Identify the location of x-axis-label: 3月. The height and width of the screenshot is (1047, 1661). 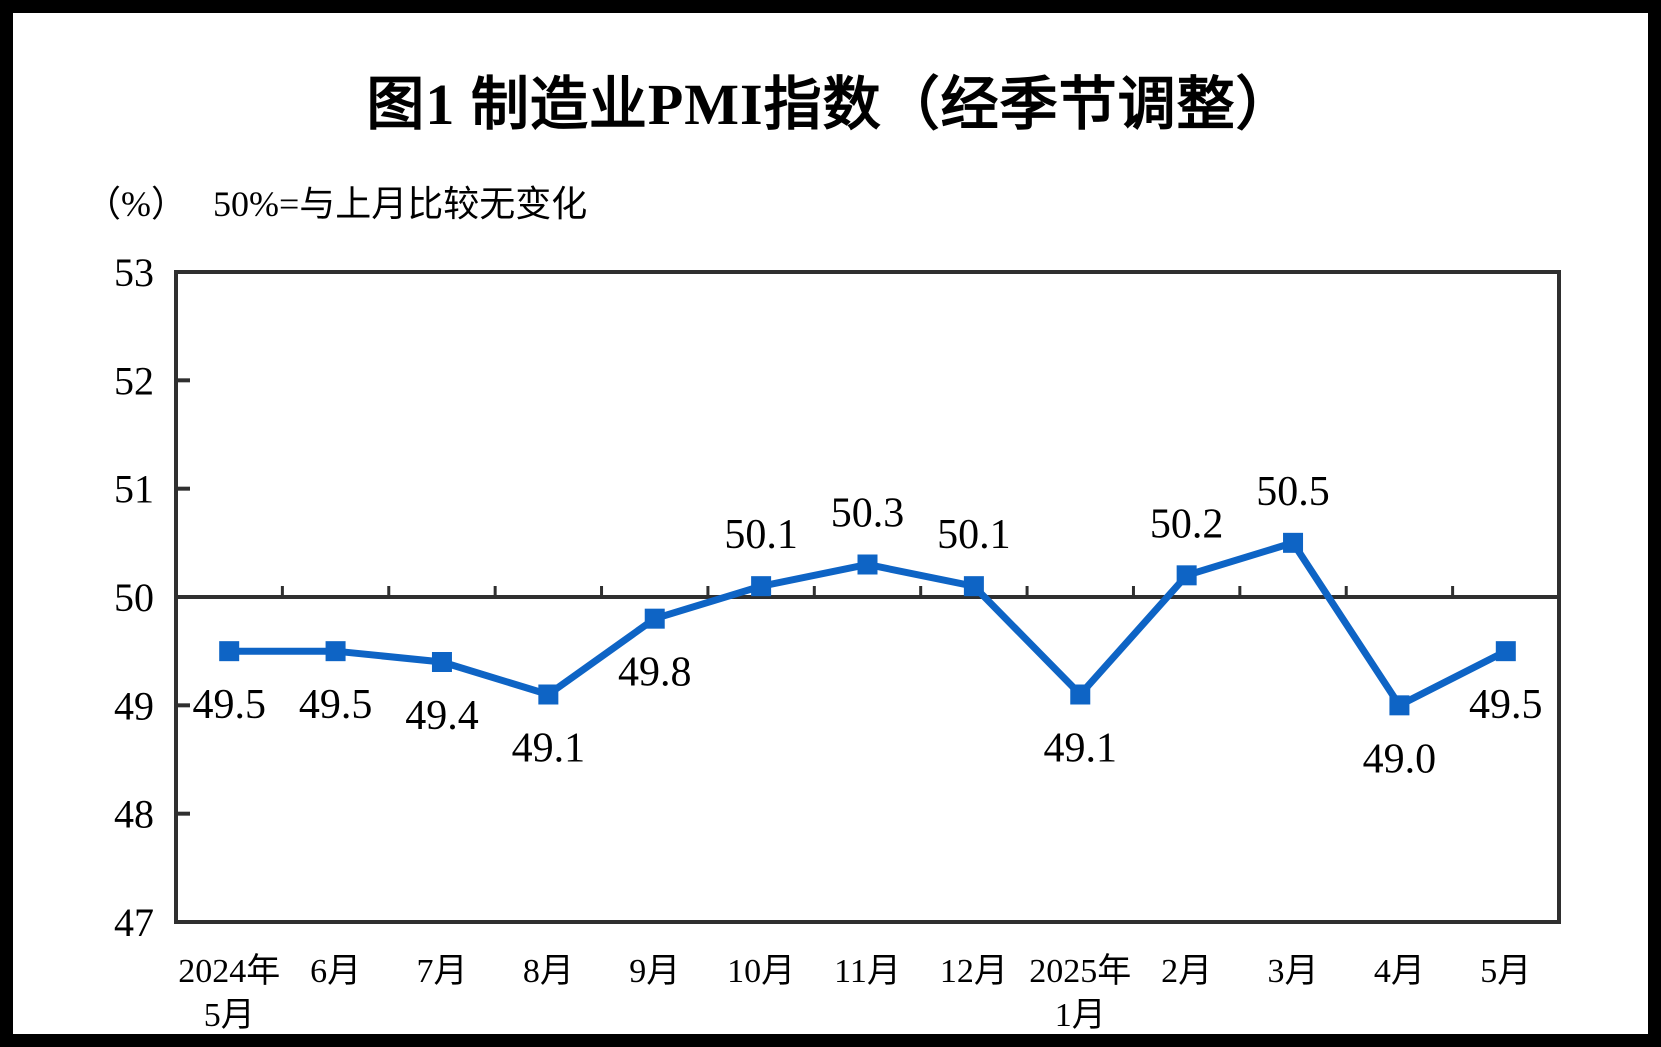
(1293, 971).